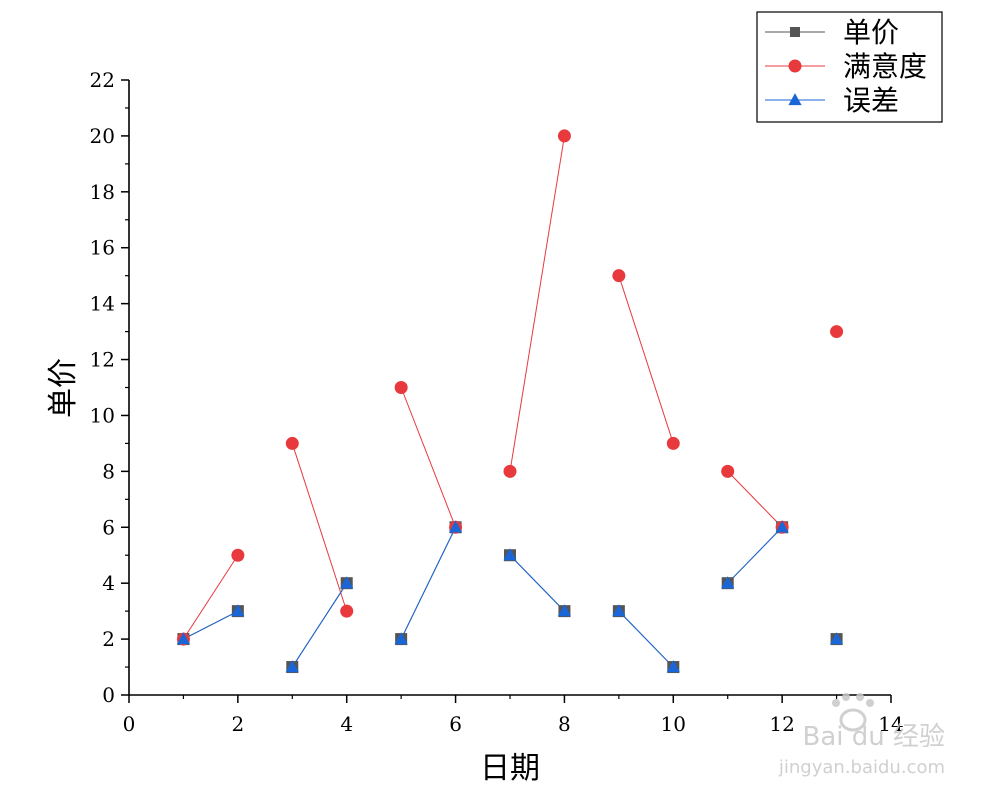 The width and height of the screenshot is (1000, 799). What do you see at coordinates (510, 768) in the screenshot?
I see `x-axis-title: 日期` at bounding box center [510, 768].